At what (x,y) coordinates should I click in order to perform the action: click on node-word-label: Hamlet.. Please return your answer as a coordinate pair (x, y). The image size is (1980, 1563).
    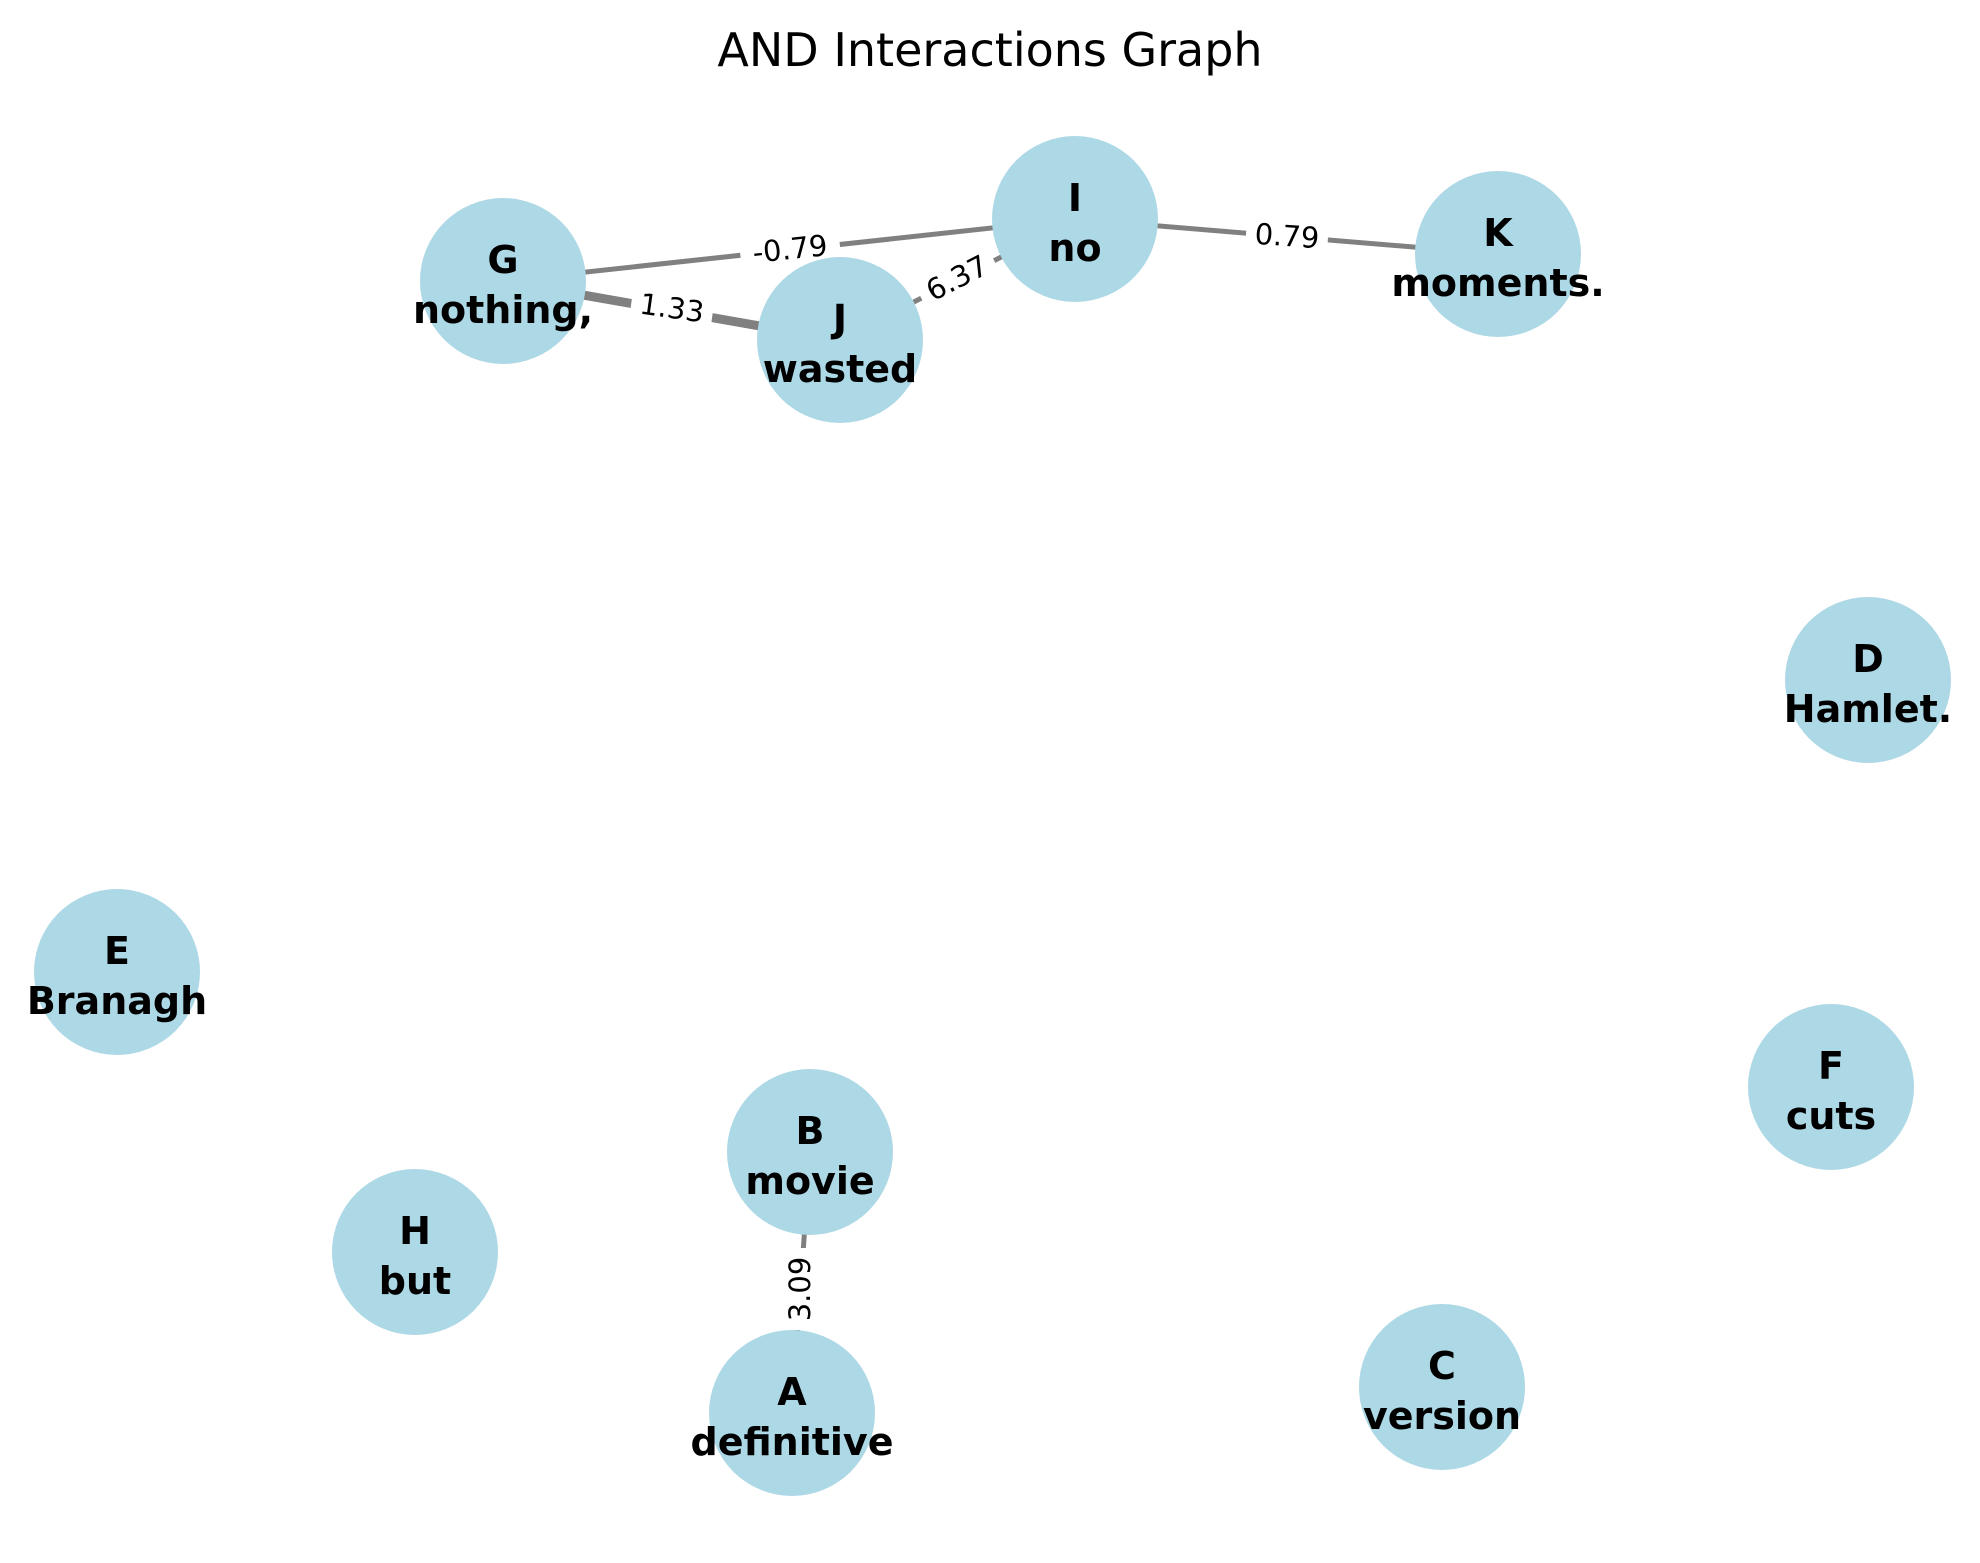
    Looking at the image, I should click on (1868, 709).